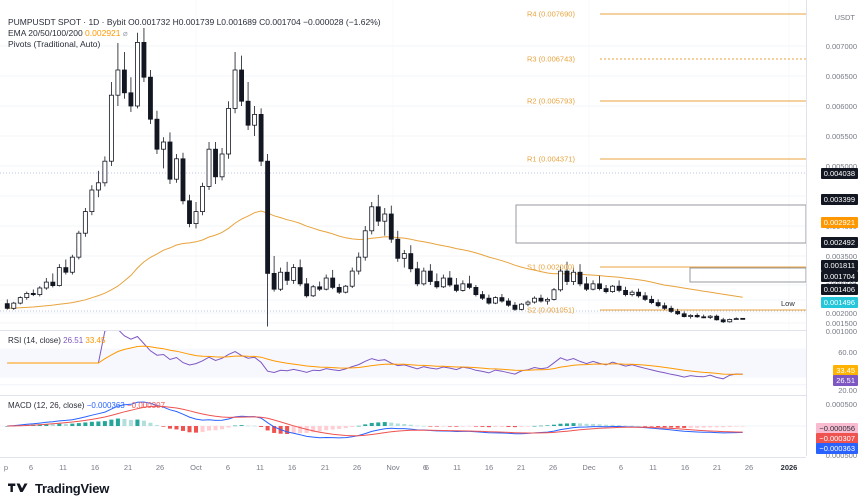 This screenshot has height=502, width=860. I want to click on legend-close: C0.001704, so click(280, 22).